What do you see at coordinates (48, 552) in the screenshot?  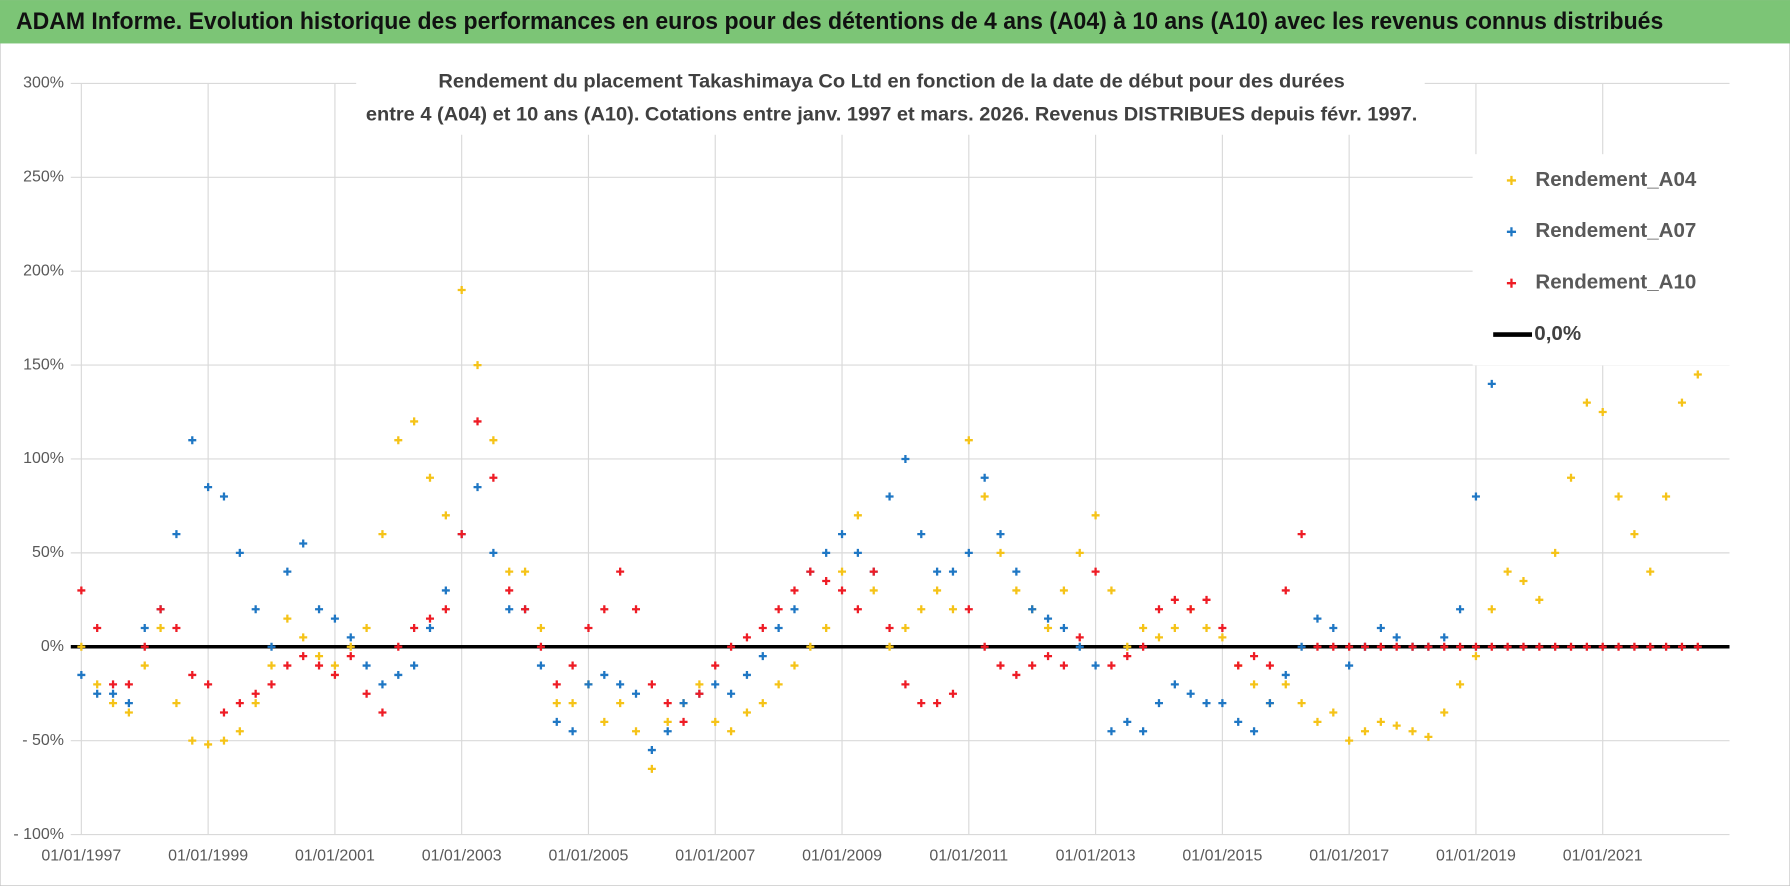 I see `y-tick-label: 50%` at bounding box center [48, 552].